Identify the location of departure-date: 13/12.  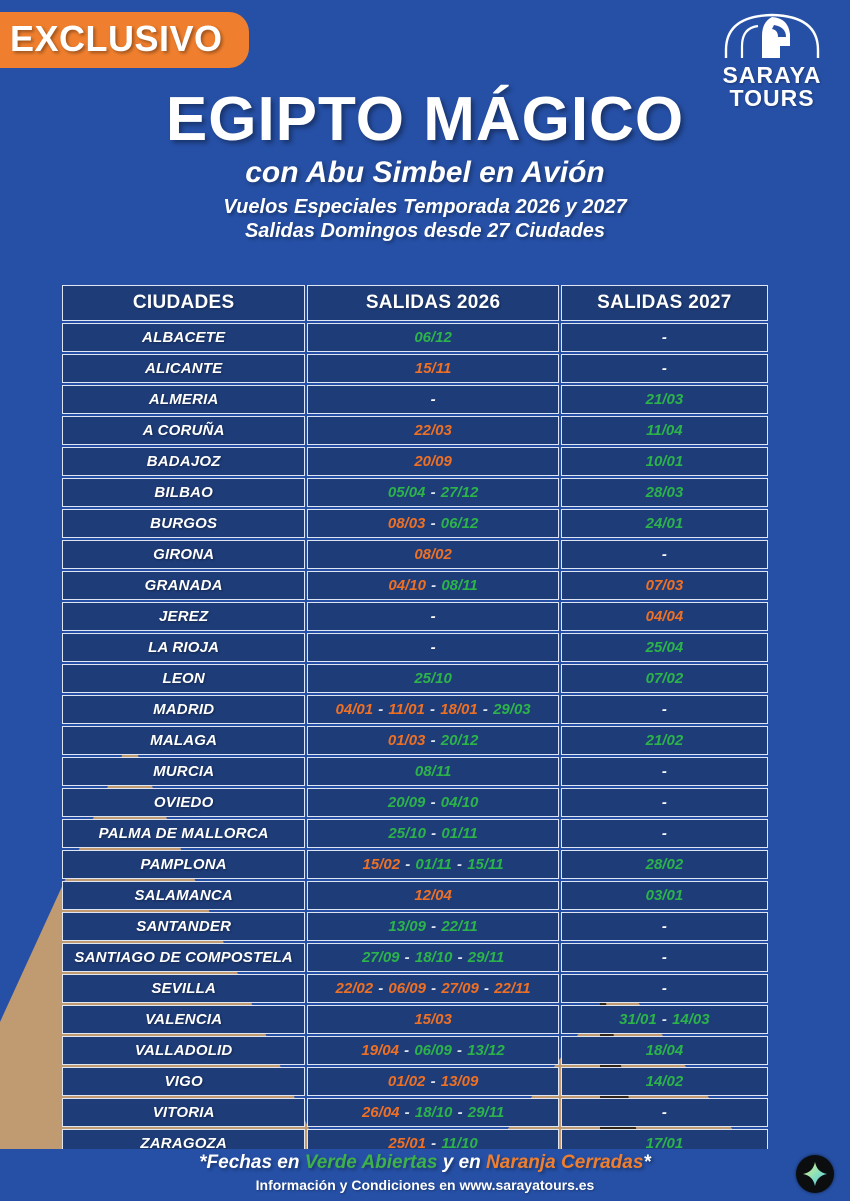
(486, 1050).